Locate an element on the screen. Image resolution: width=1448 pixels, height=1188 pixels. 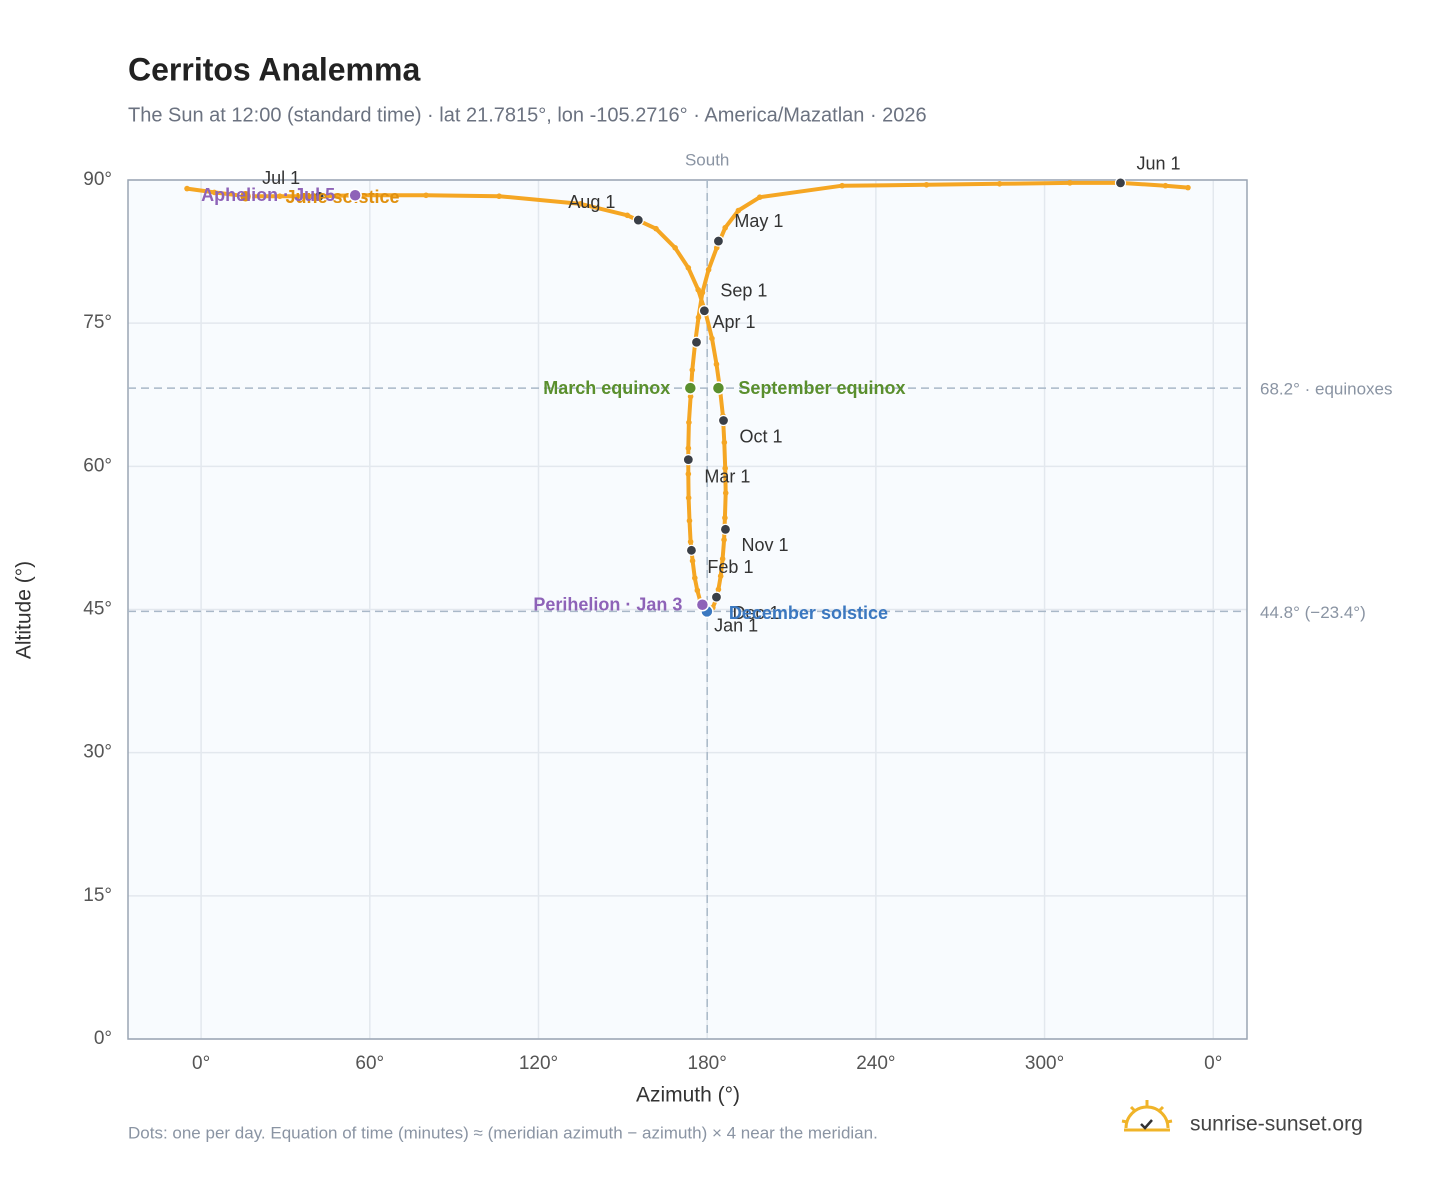
event-label: March equinox is located at coordinates (606, 388).